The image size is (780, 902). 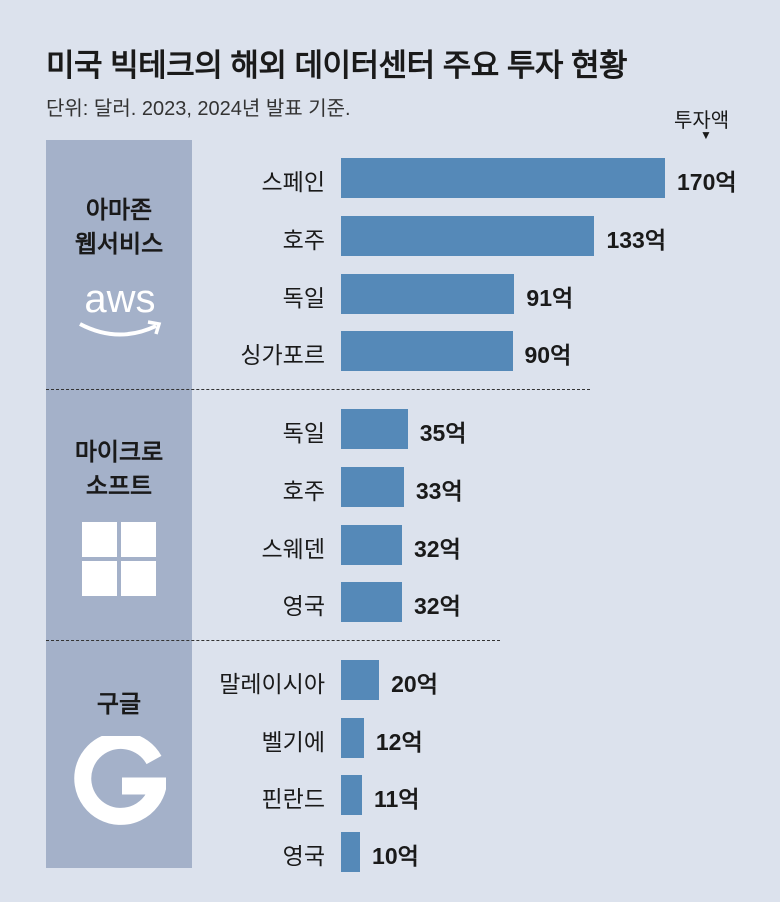 What do you see at coordinates (119, 228) in the screenshot?
I see `group-label-aws: 아마존 웹서비스` at bounding box center [119, 228].